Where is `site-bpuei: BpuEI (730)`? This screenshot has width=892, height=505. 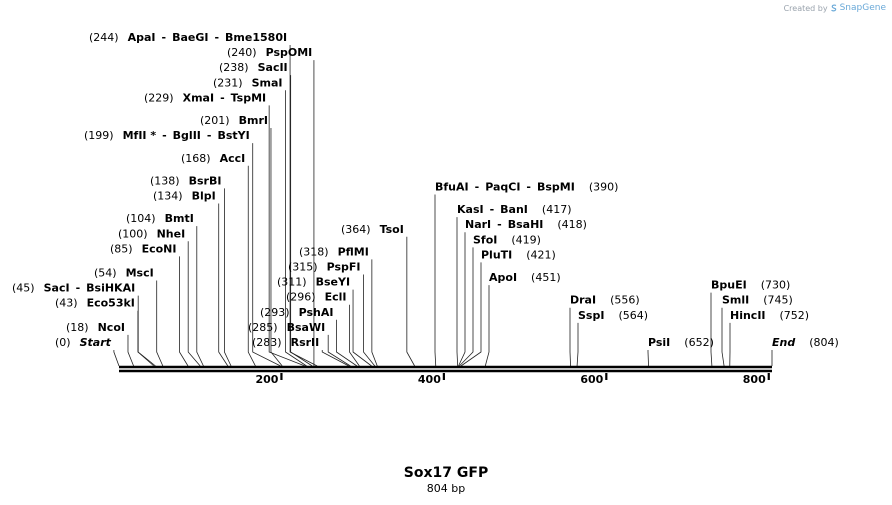 site-bpuei: BpuEI (730) is located at coordinates (750, 285).